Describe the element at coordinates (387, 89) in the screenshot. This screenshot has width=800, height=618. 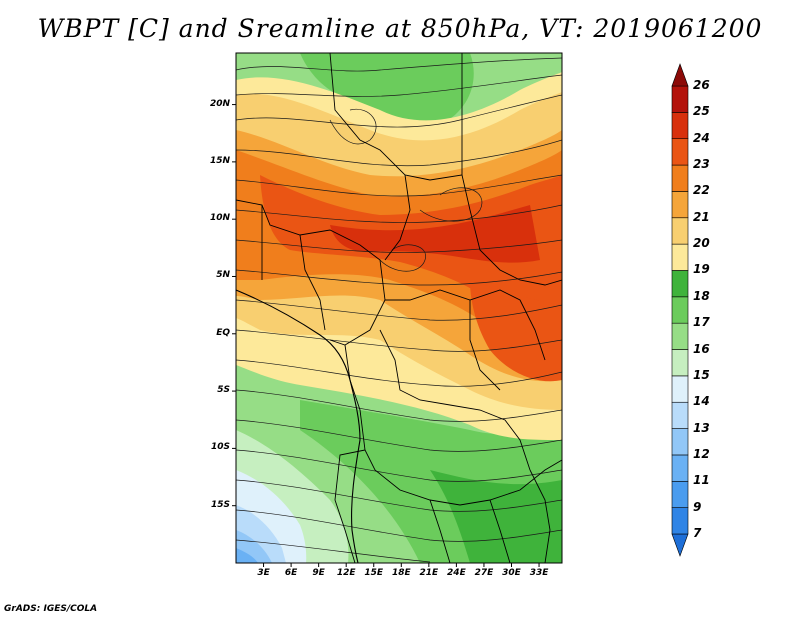
I see `wbpt-fill-17-north` at that location.